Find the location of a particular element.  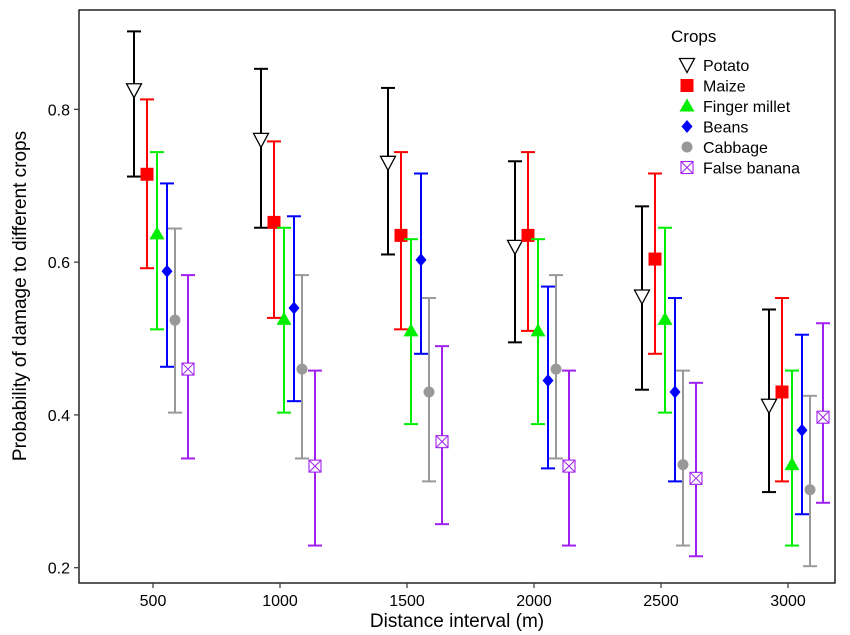

legend-item: Maize is located at coordinates (713, 87).